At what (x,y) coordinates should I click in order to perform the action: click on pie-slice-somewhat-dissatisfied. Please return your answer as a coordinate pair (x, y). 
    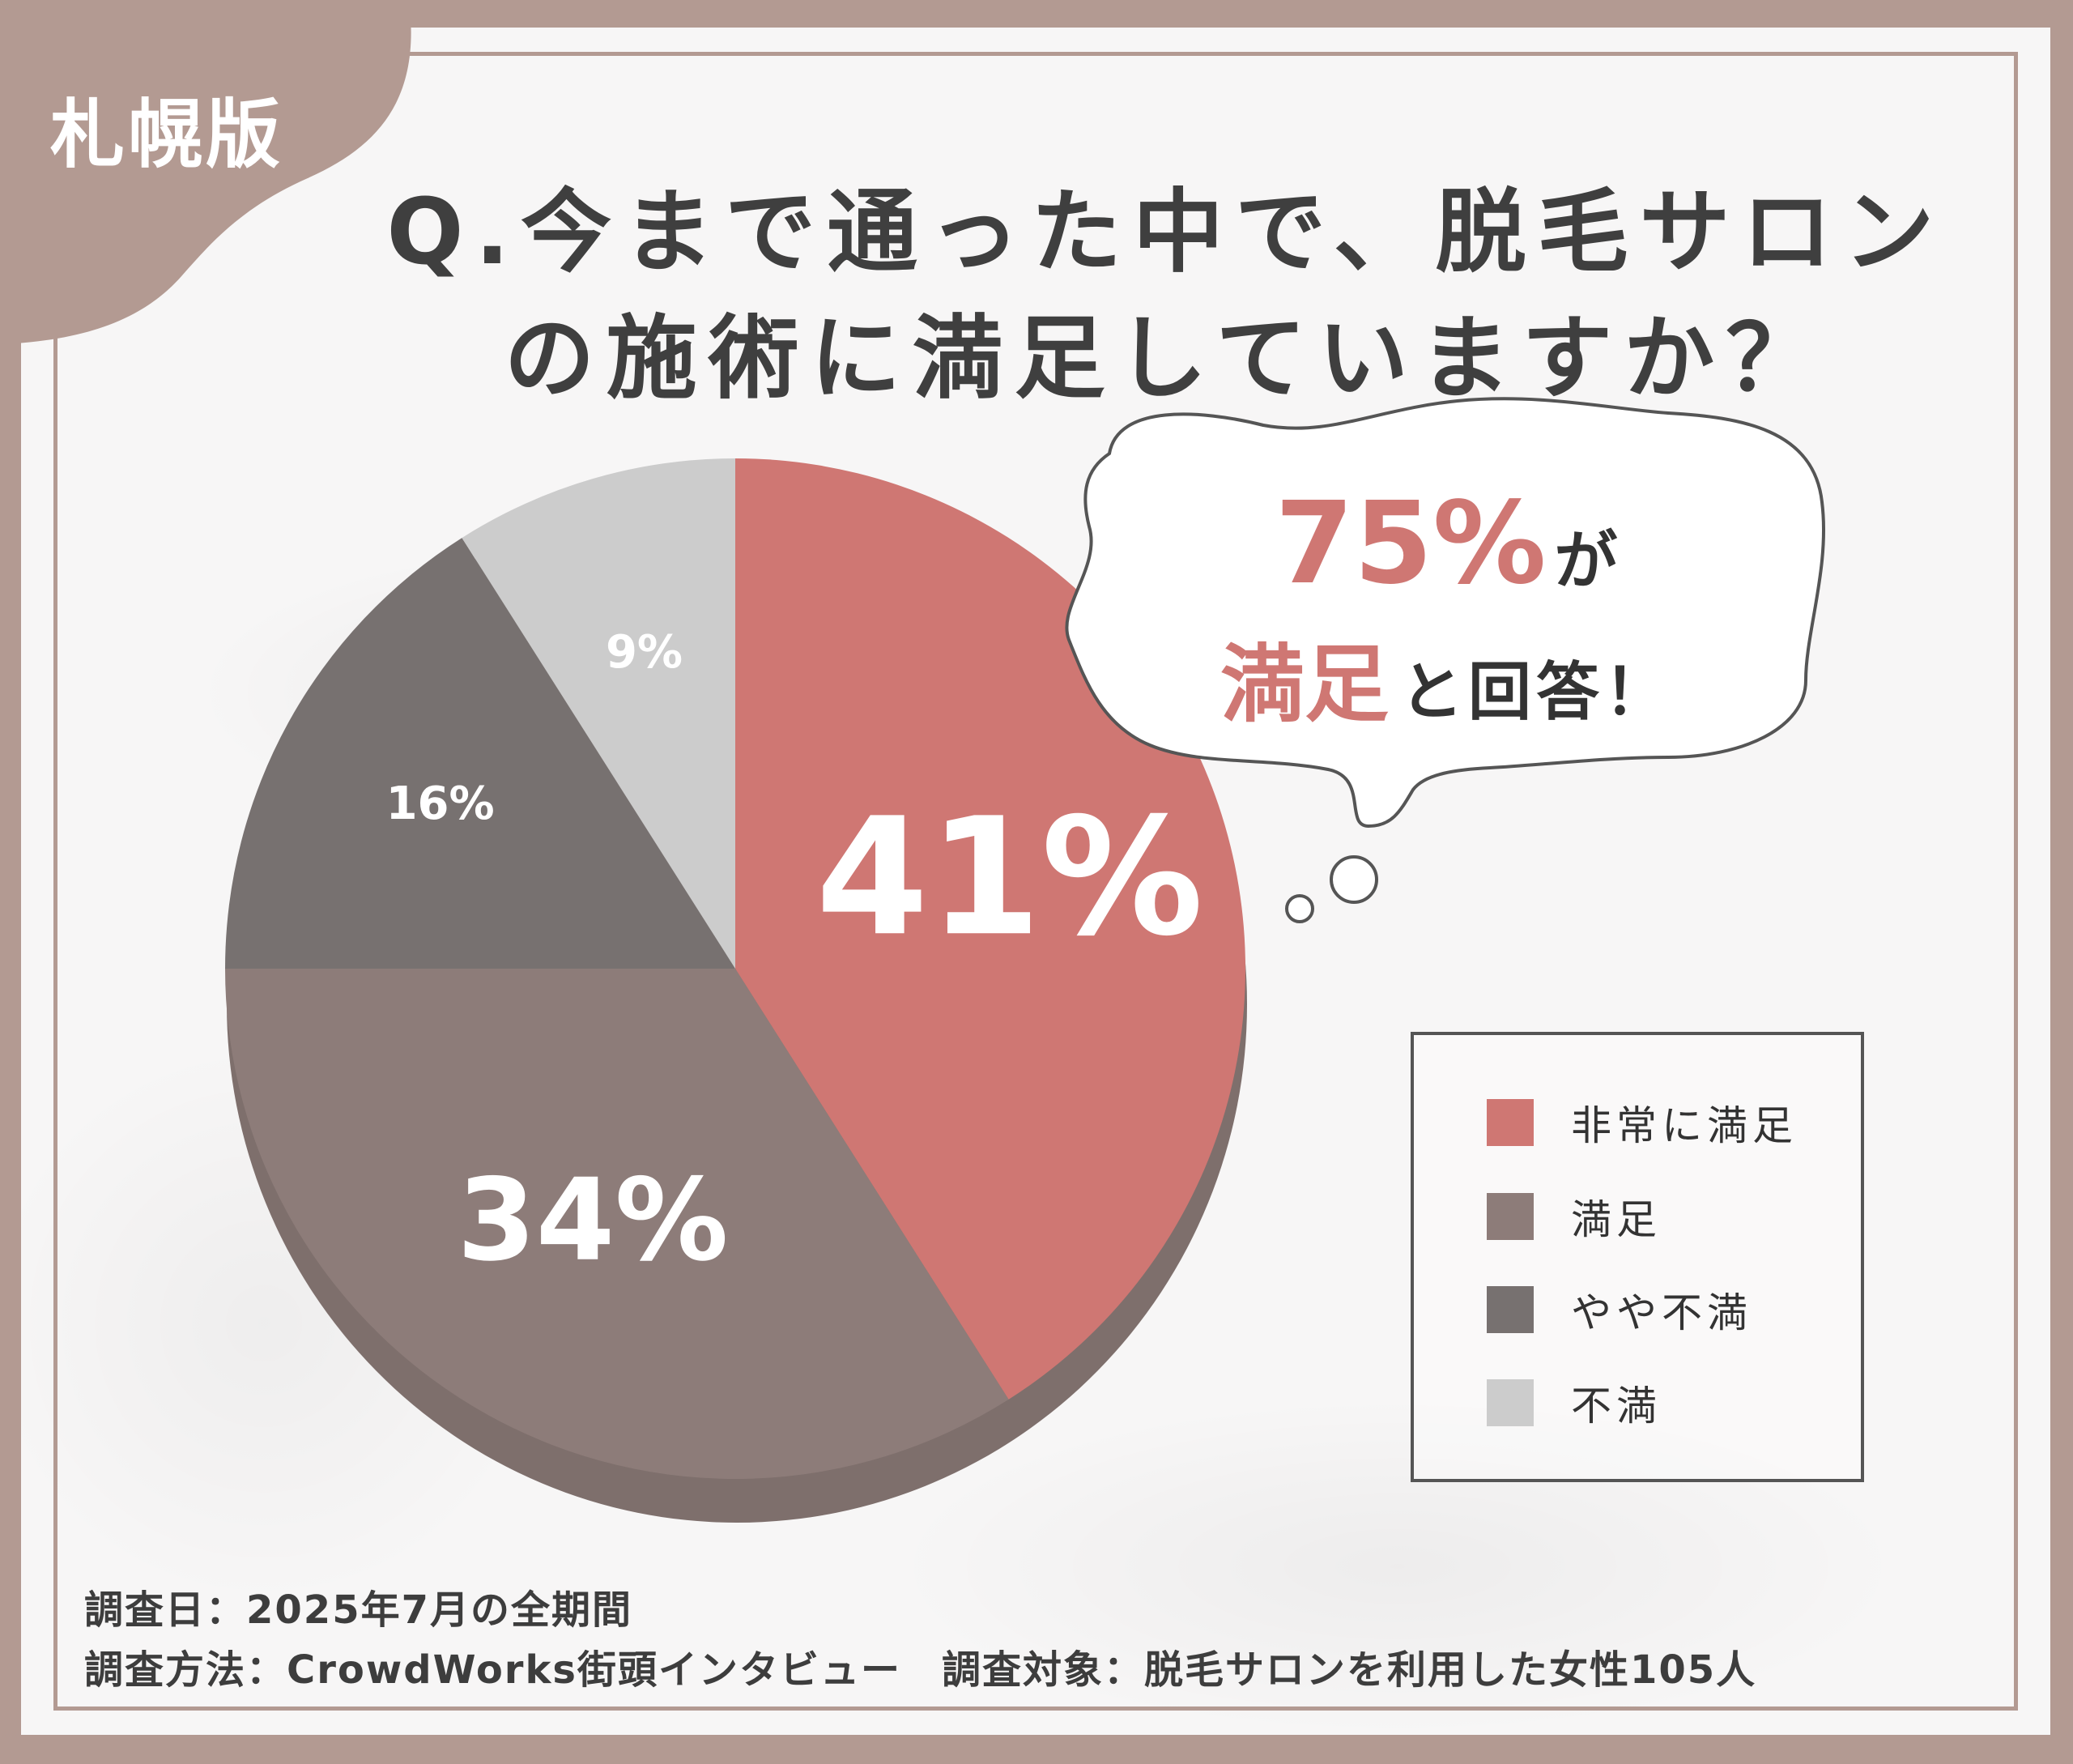
    Looking at the image, I should click on (480, 753).